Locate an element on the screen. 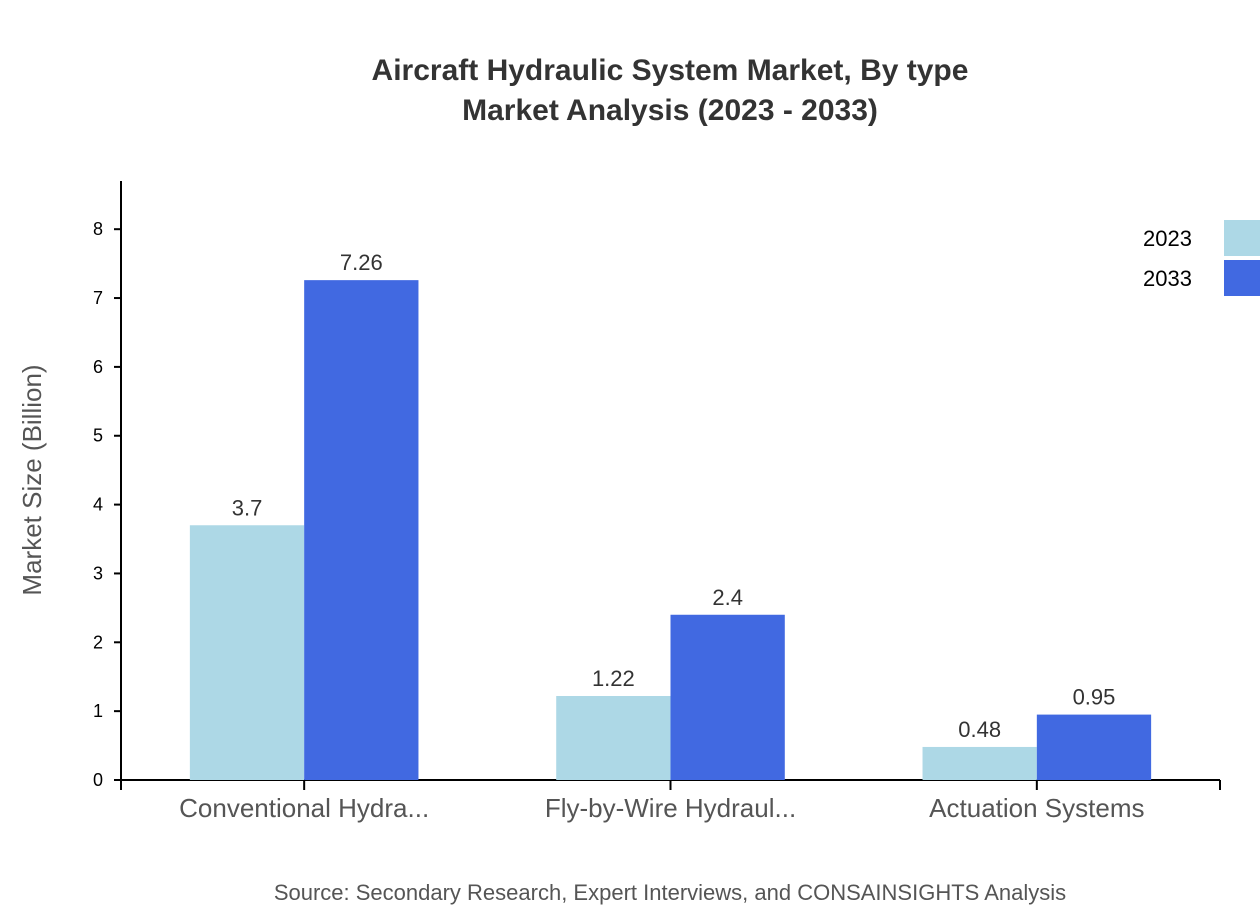 The height and width of the screenshot is (920, 1260). data-label: 1.22 is located at coordinates (613, 678).